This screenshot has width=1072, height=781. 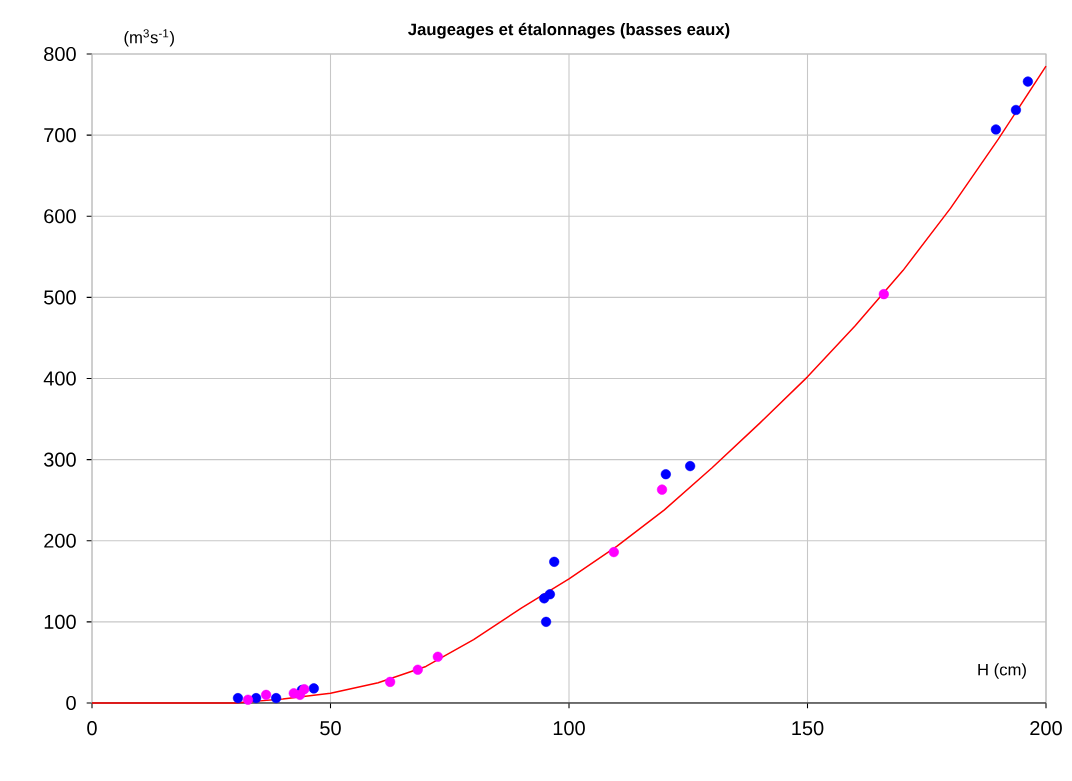 What do you see at coordinates (808, 728) in the screenshot?
I see `x-tick-label: 150` at bounding box center [808, 728].